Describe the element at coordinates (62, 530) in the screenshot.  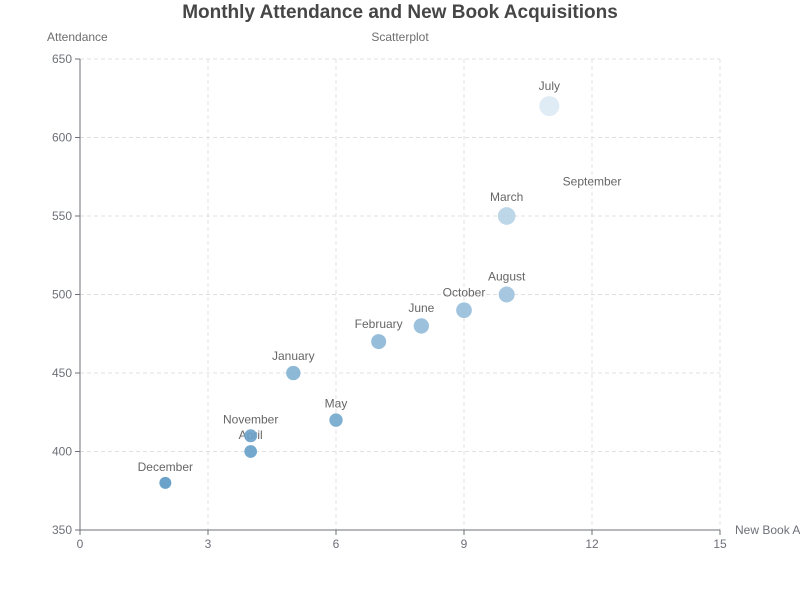
I see `y-tick-label: 350` at that location.